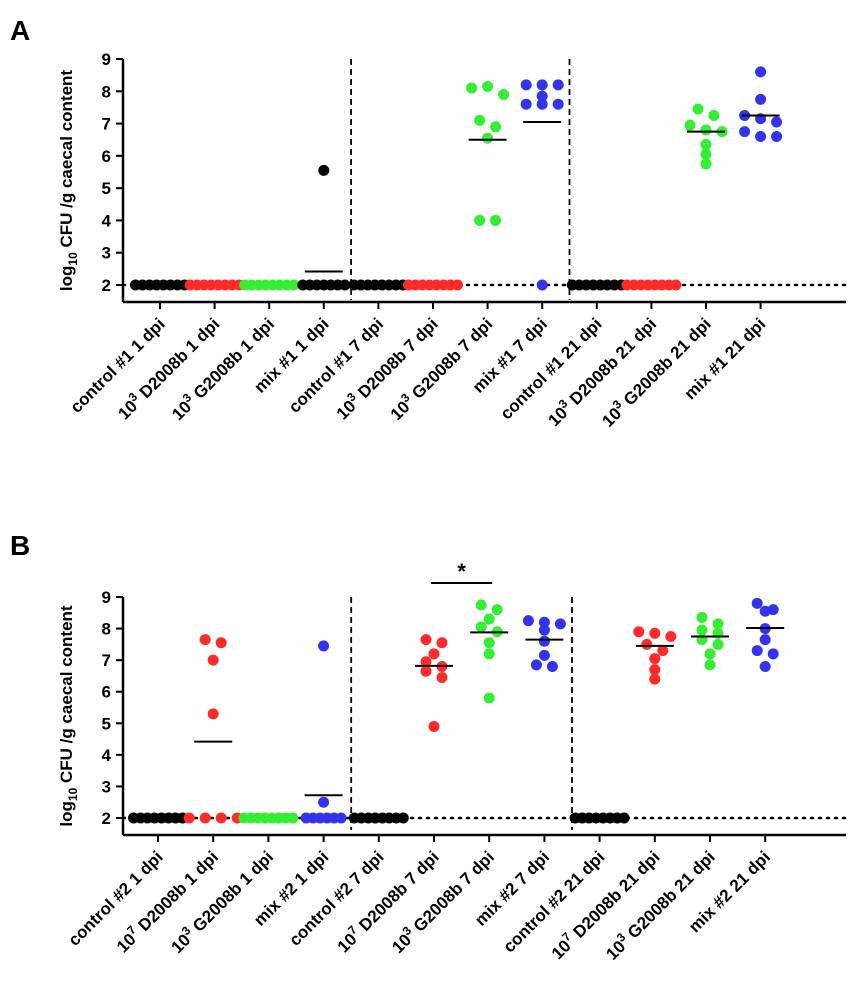 This screenshot has width=854, height=1000. What do you see at coordinates (106, 59) in the screenshot?
I see `y-tick-label: 9` at bounding box center [106, 59].